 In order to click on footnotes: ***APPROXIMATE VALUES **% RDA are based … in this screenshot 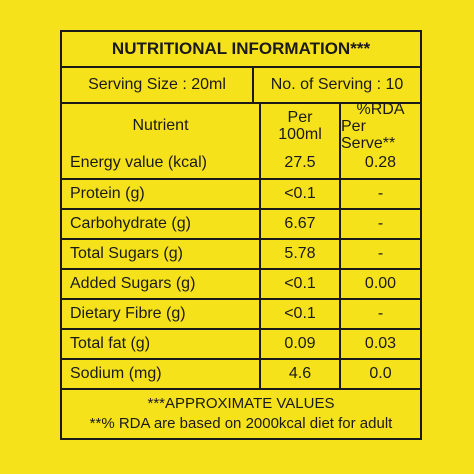, I will do `click(241, 414)`.